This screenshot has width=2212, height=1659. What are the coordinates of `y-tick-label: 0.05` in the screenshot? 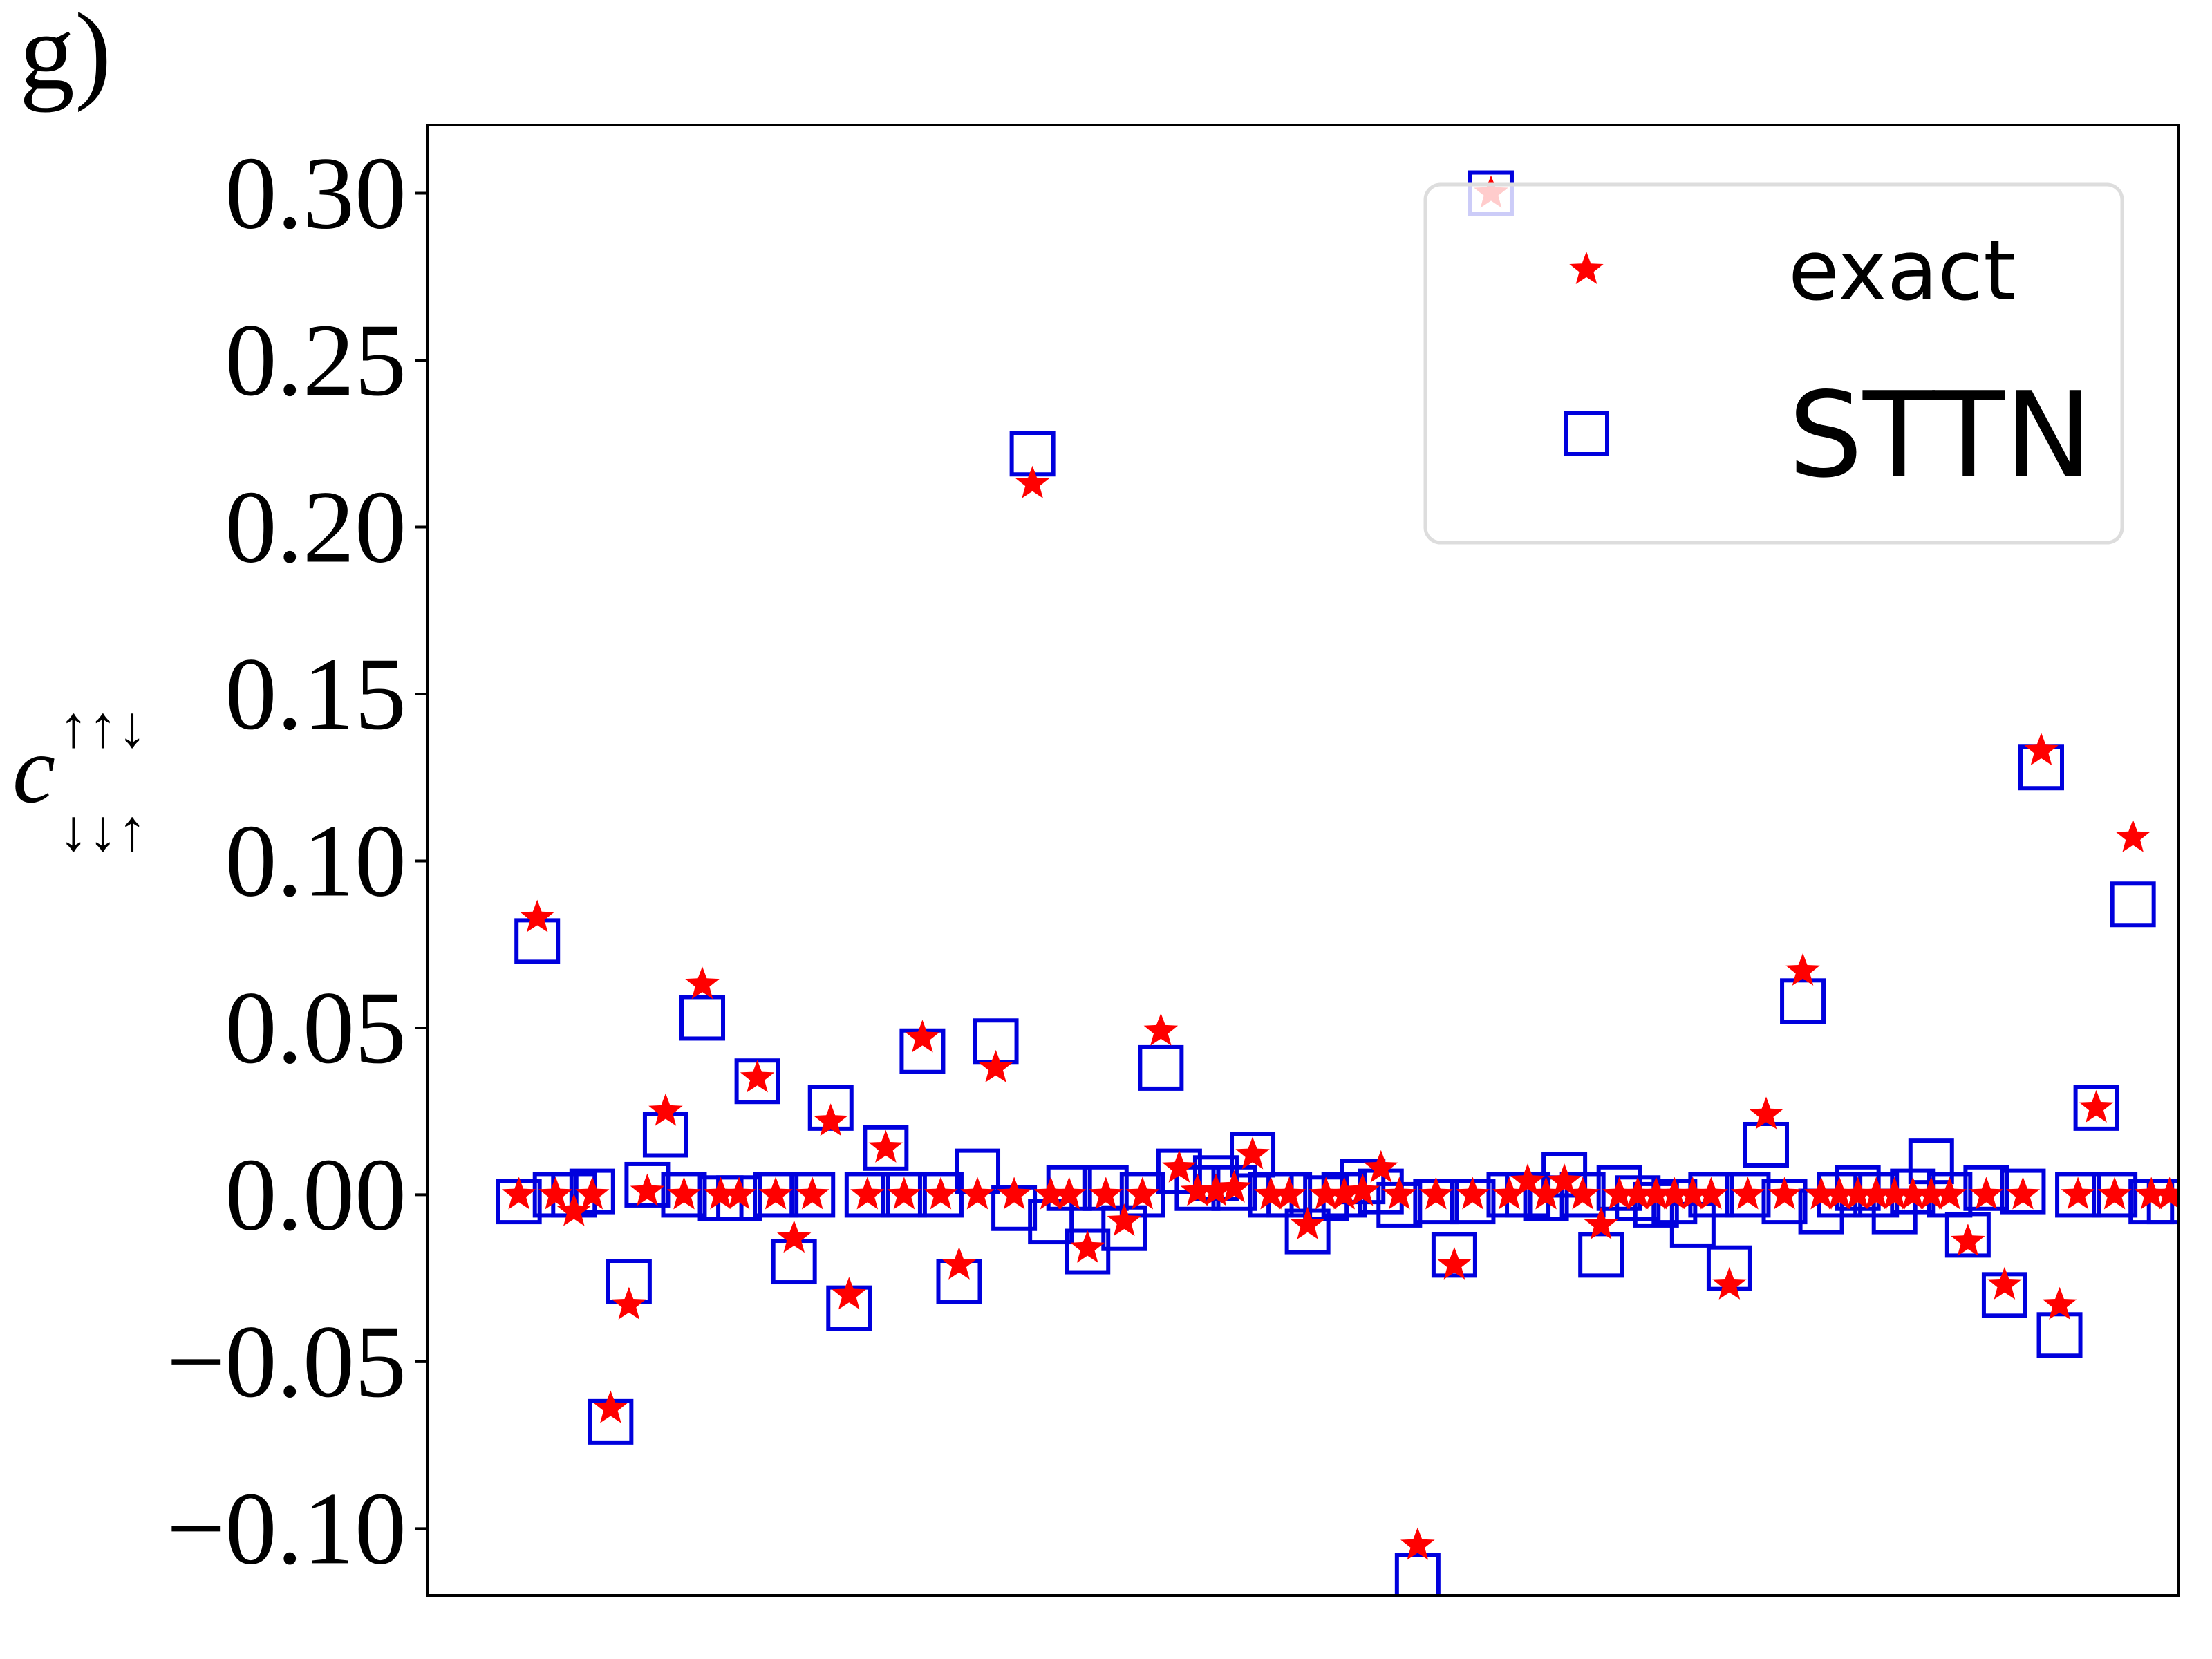 It's located at (316, 1028).